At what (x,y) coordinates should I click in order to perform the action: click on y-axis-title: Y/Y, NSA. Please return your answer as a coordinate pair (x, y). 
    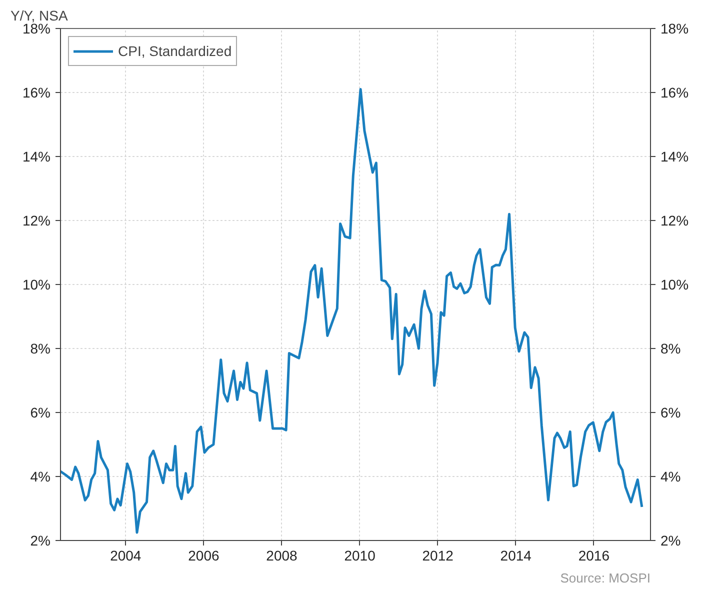
    Looking at the image, I should click on (39, 16).